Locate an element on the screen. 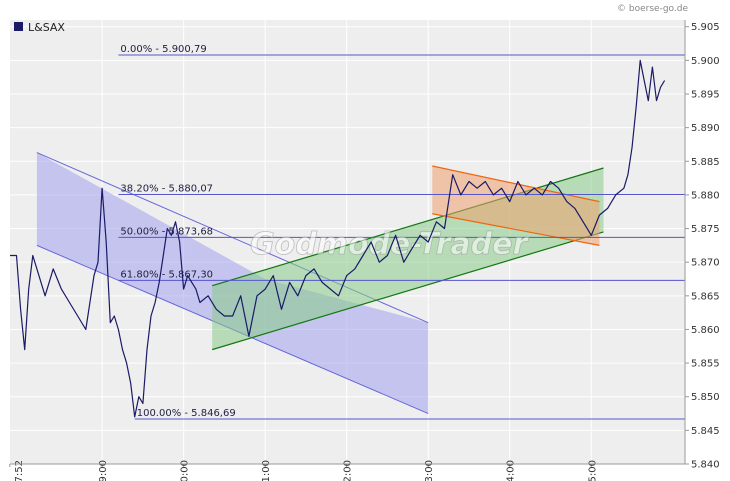  fib-level-label: 38.20% - 5.880,07 is located at coordinates (166, 188).